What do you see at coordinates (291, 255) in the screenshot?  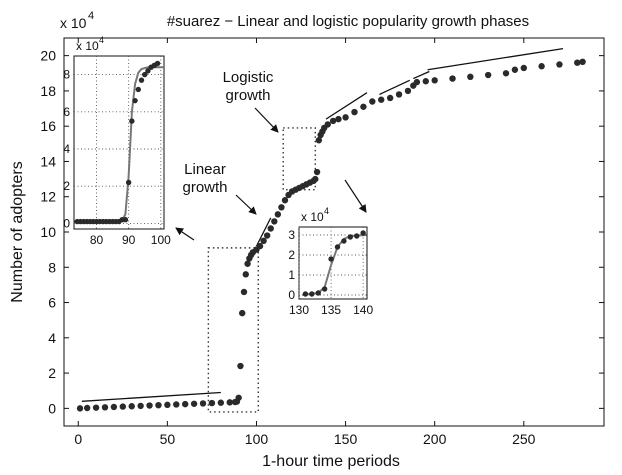 I see `inset-y-tick-label: 2` at bounding box center [291, 255].